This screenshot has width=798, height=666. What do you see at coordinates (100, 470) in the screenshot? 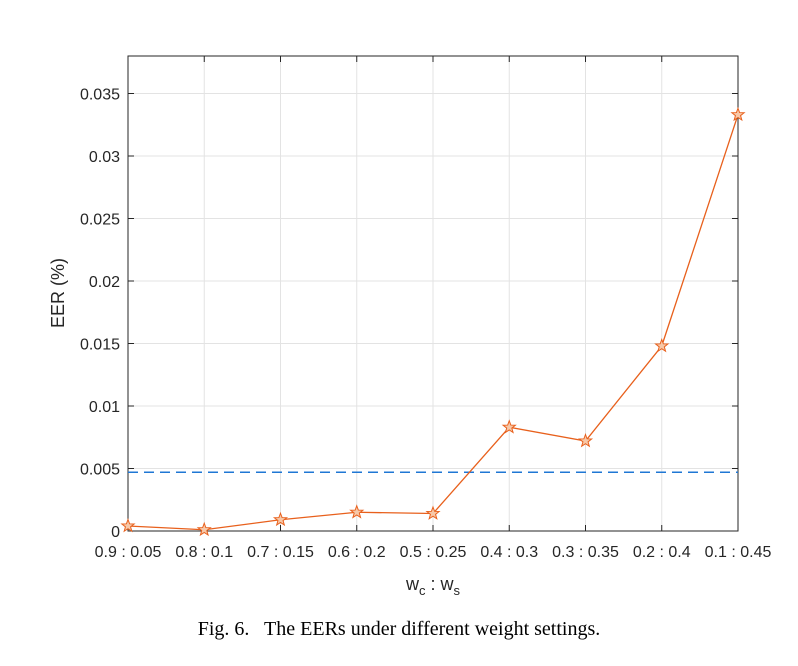
I see `y-tick-label: 0.005` at bounding box center [100, 470].